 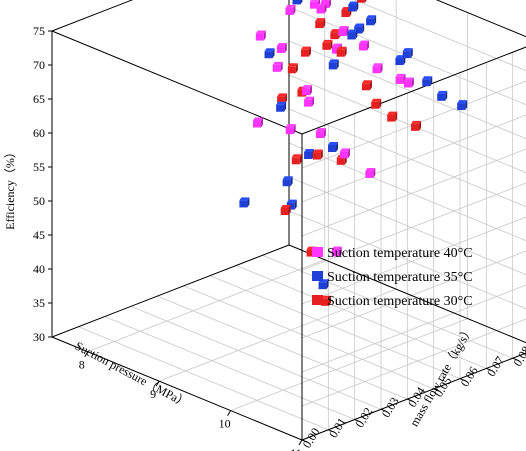 I want to click on z-tick-label: 50, so click(x=39, y=201).